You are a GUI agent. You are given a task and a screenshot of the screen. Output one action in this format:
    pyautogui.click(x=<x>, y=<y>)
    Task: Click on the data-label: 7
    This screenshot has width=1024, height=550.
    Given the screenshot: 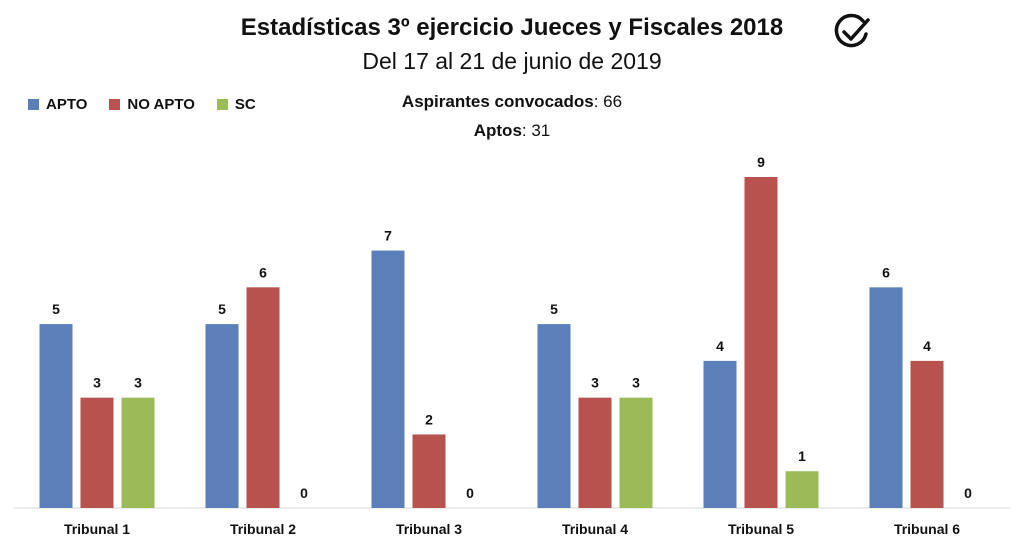 What is the action you would take?
    pyautogui.click(x=388, y=236)
    